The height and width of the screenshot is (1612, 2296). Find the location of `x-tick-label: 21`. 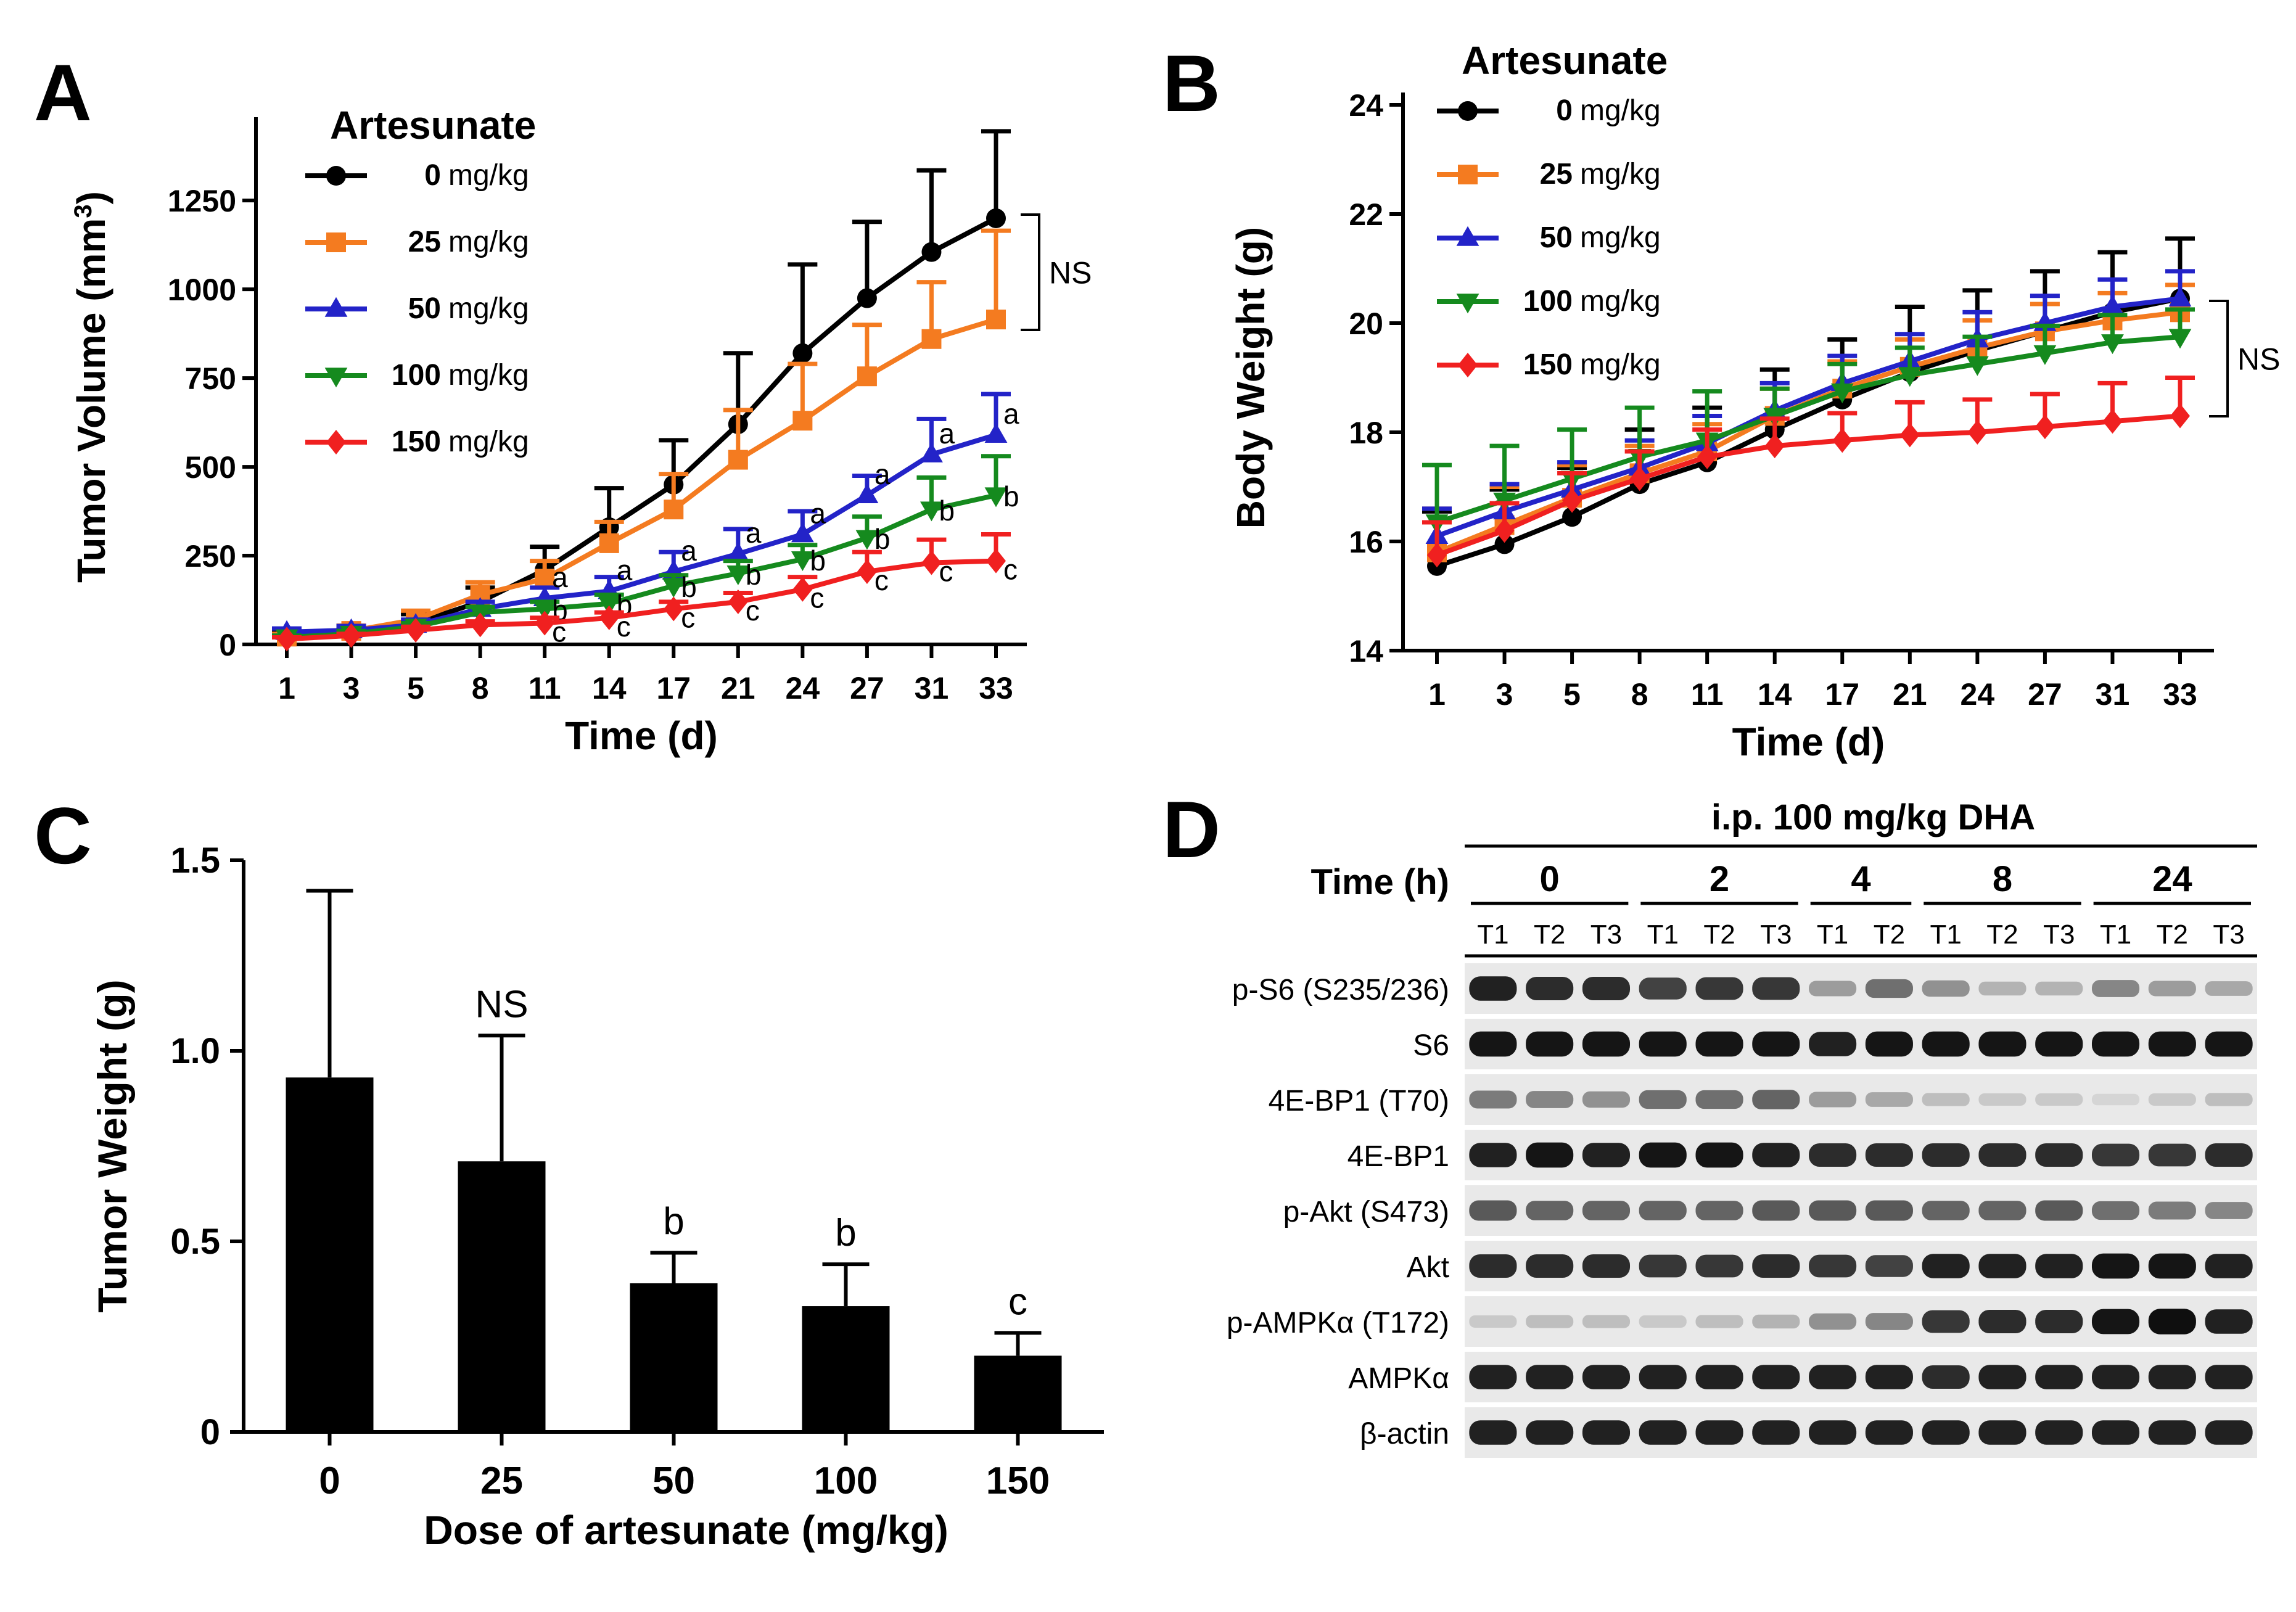

x-tick-label: 21 is located at coordinates (738, 688).